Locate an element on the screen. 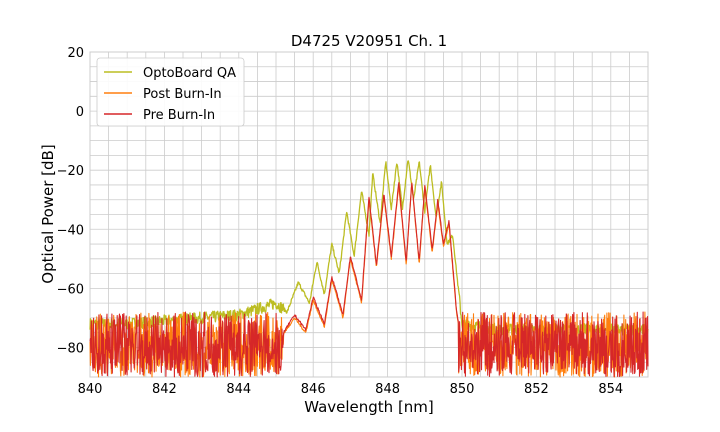 This screenshot has width=720, height=432. y-tick-label: 20 is located at coordinates (75, 53).